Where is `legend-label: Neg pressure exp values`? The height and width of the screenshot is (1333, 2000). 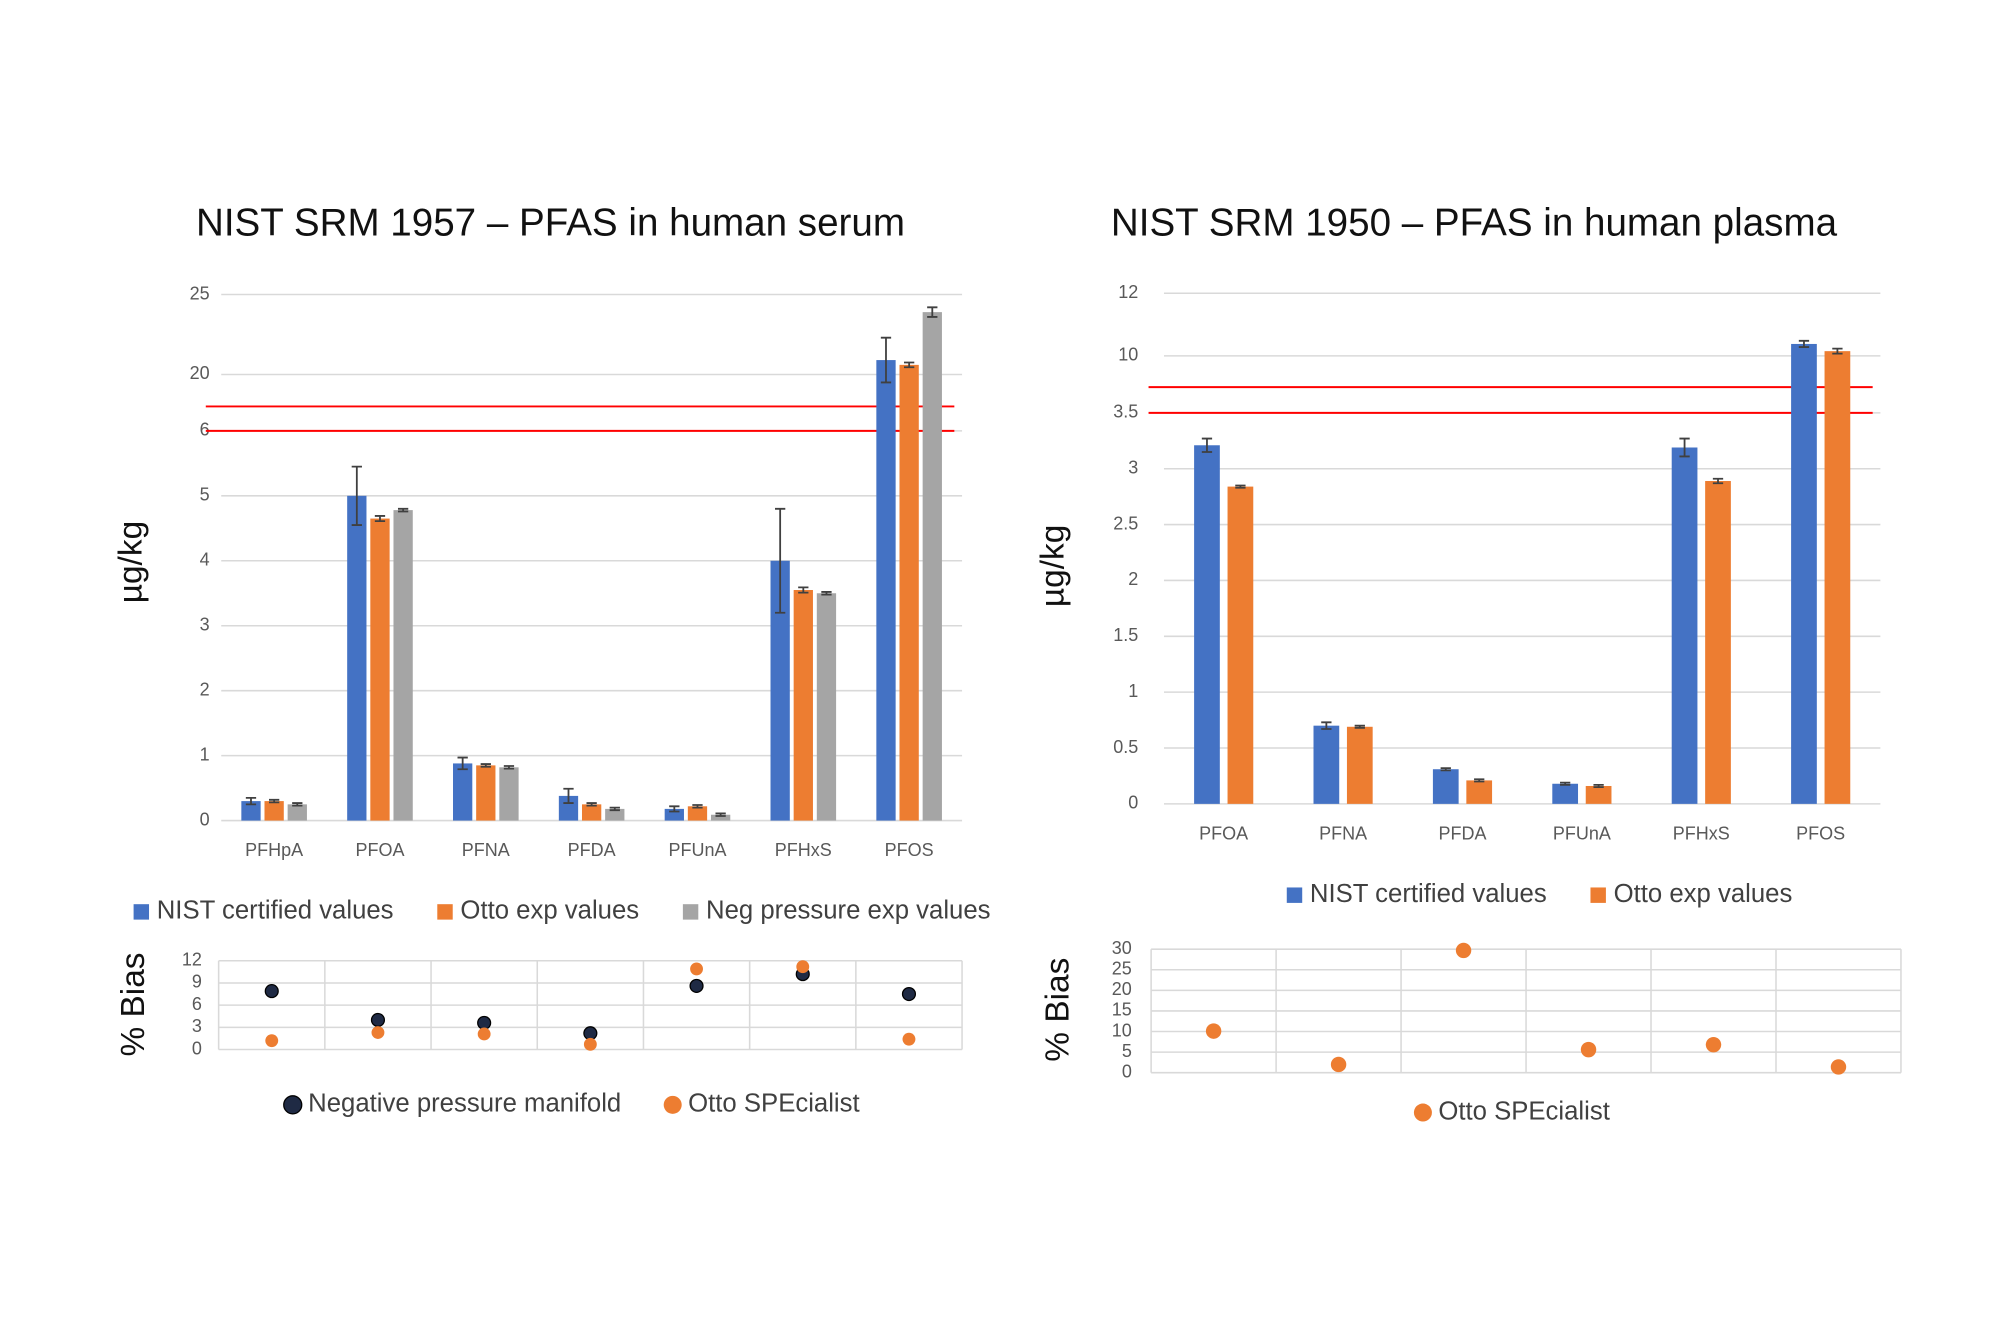
legend-label: Neg pressure exp values is located at coordinates (848, 911).